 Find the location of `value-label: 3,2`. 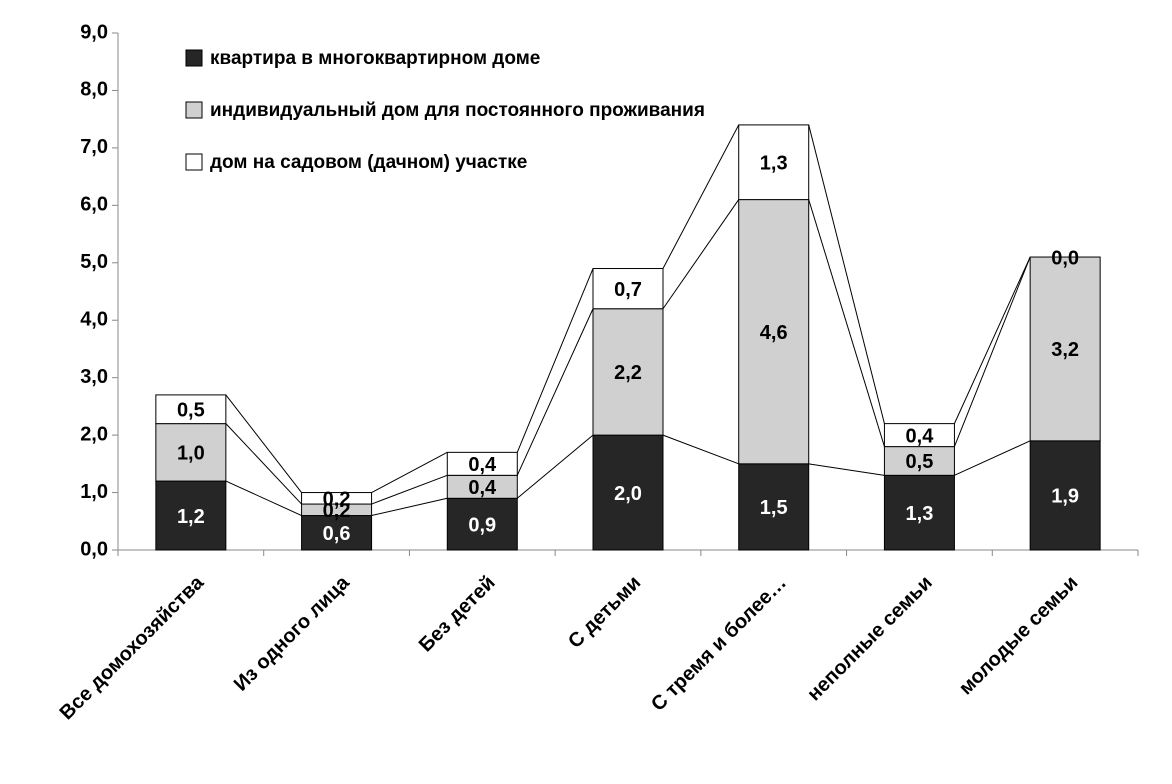

value-label: 3,2 is located at coordinates (1065, 350).